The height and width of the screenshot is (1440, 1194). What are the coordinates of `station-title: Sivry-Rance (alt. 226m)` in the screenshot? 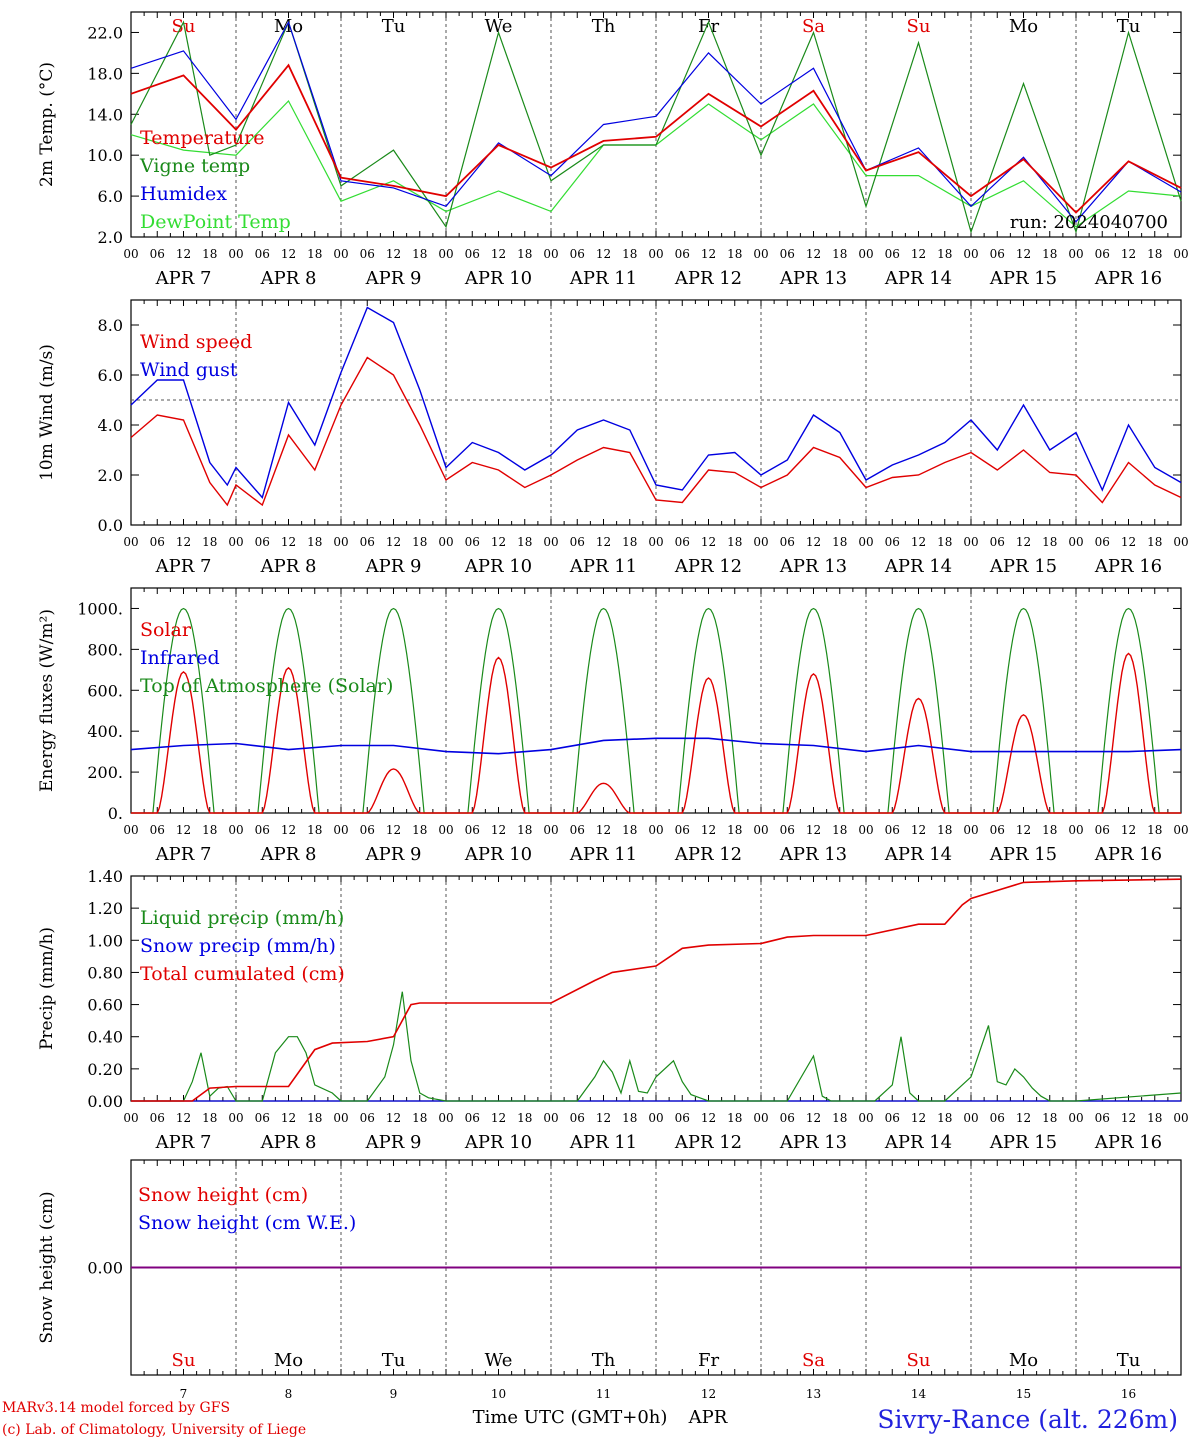 It's located at (1027, 1419).